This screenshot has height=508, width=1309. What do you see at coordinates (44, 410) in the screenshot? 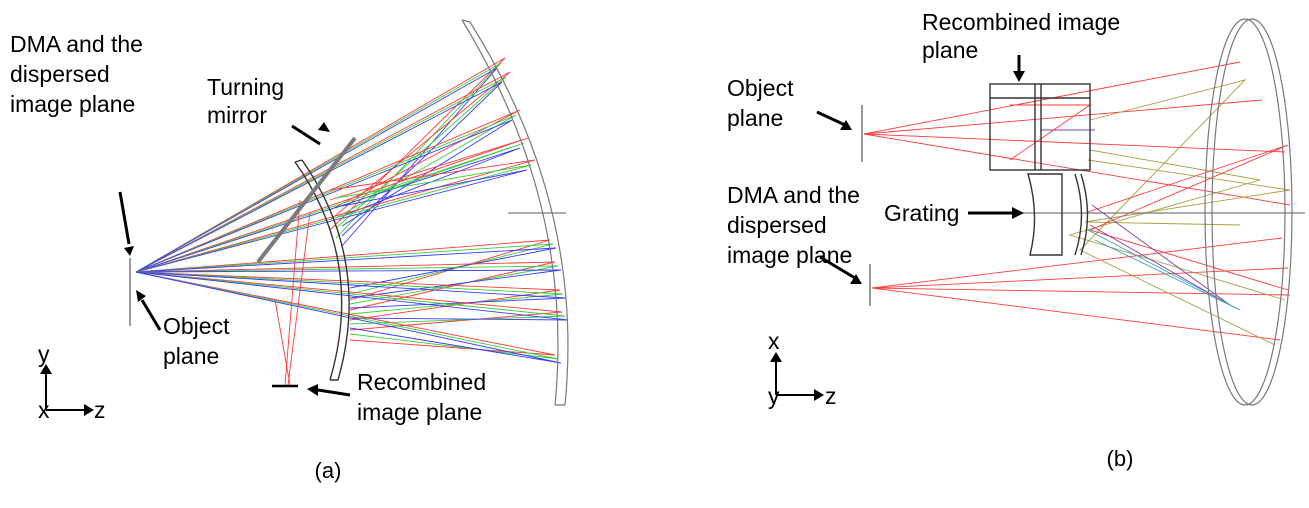
I see `axis-origin-label-a: x` at bounding box center [44, 410].